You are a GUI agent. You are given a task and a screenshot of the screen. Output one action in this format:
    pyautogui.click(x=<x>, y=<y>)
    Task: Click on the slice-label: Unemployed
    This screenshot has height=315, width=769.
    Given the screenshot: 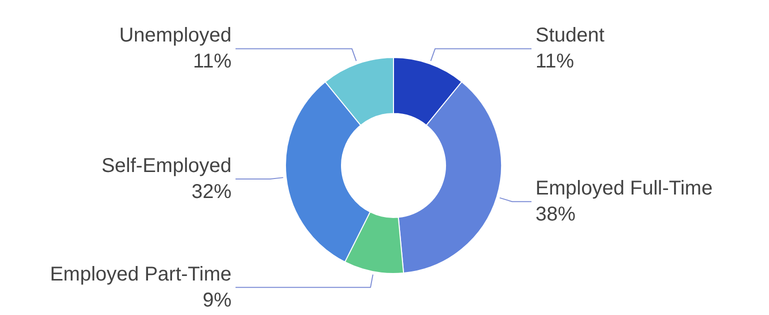 What is the action you would take?
    pyautogui.click(x=175, y=35)
    